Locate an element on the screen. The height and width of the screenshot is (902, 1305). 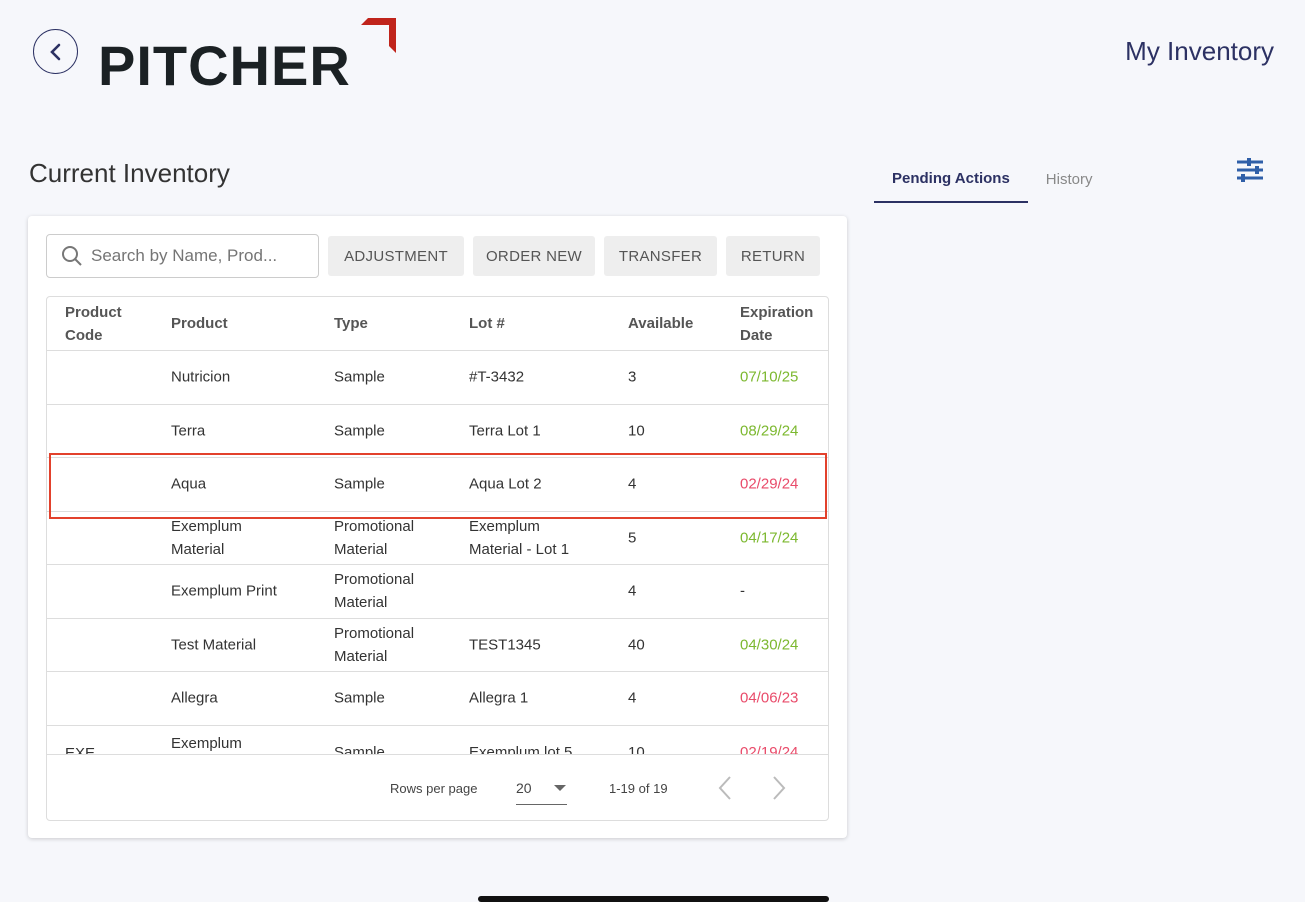
table-row: Allegra Sample Allegra 1 4 04/06/23 is located at coordinates (437, 699).